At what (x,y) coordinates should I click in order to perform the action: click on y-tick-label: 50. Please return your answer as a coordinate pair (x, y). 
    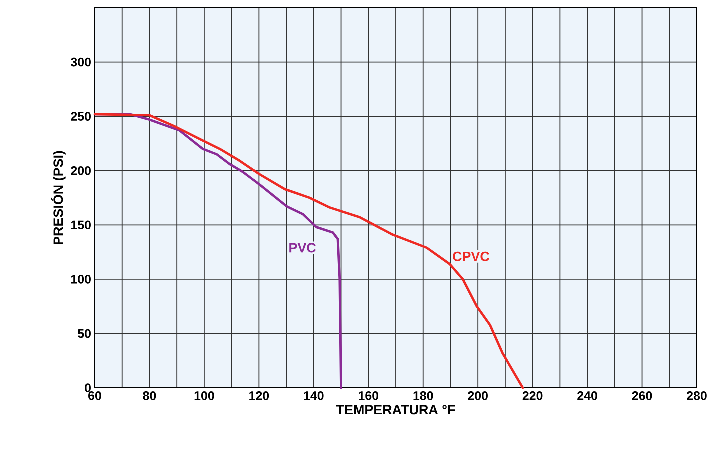
    Looking at the image, I should click on (84, 333).